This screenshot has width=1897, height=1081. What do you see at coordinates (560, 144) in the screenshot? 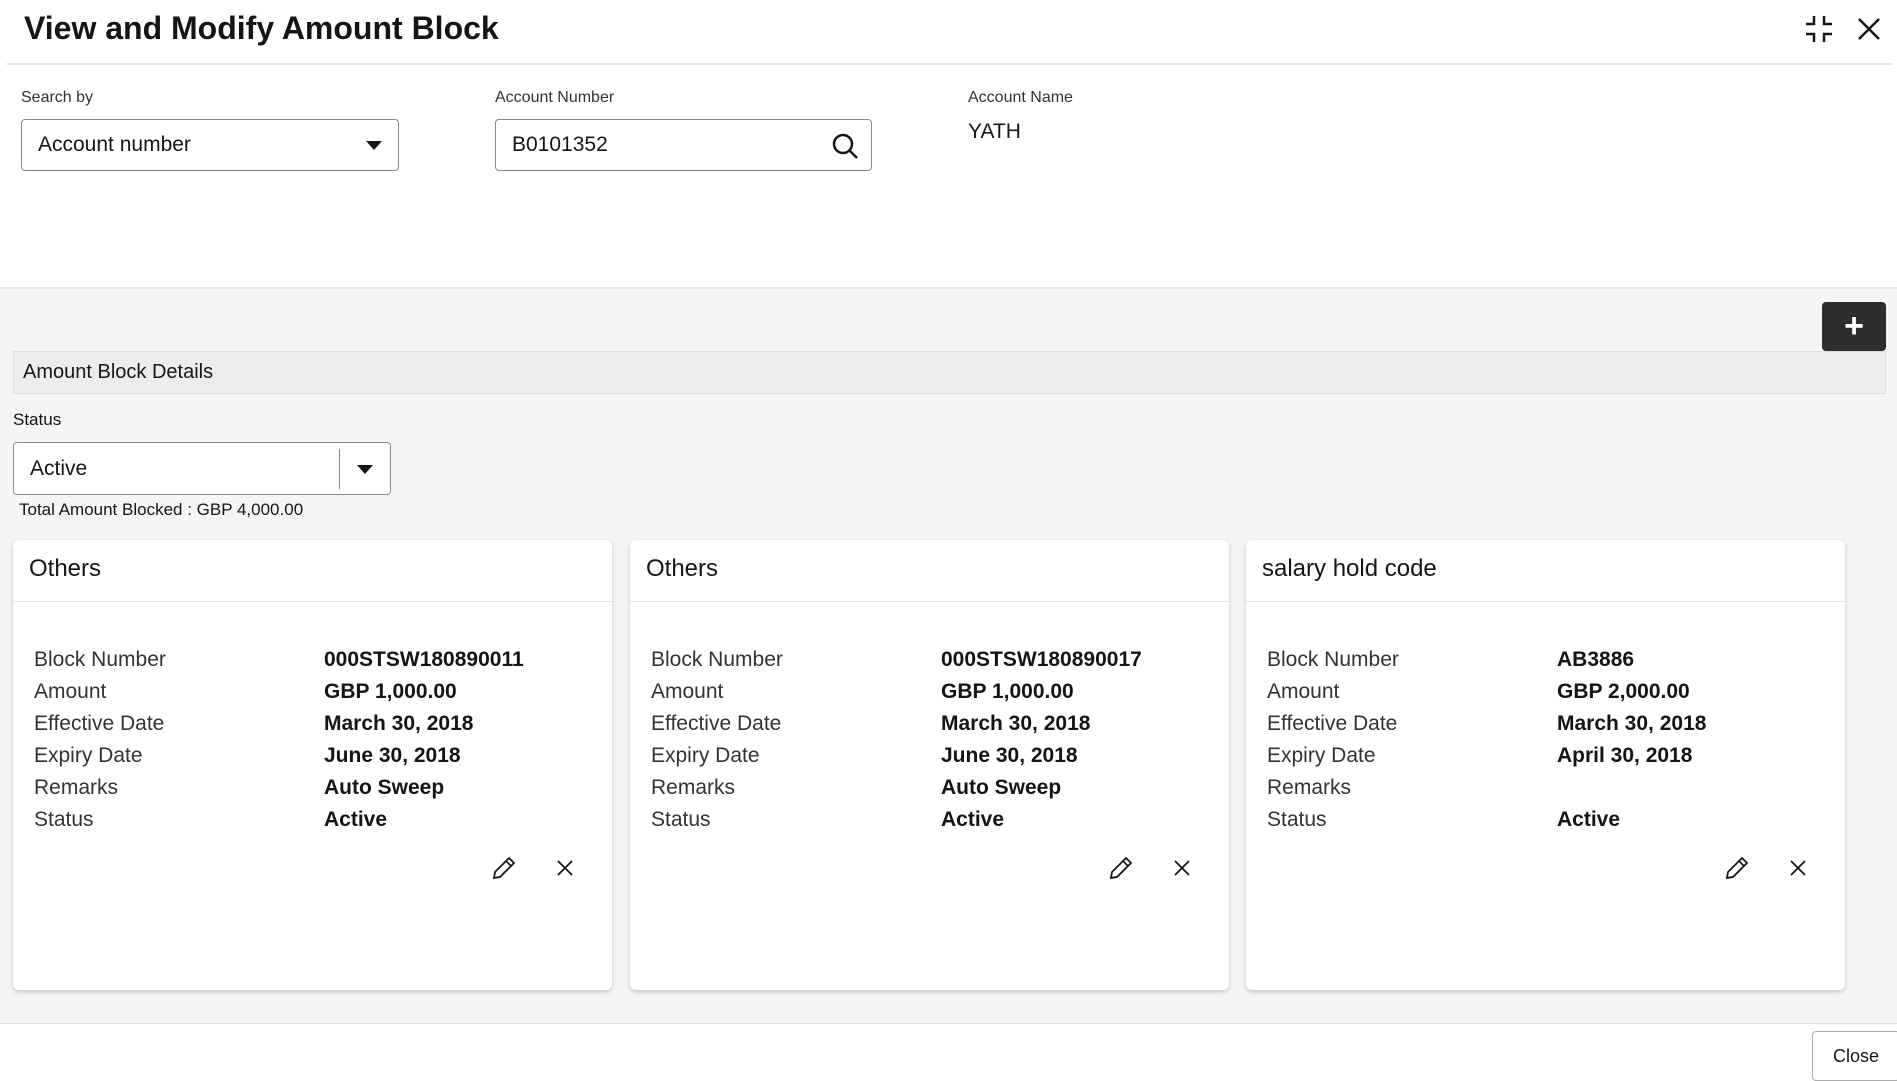
I see `account-number-value: B0101352` at bounding box center [560, 144].